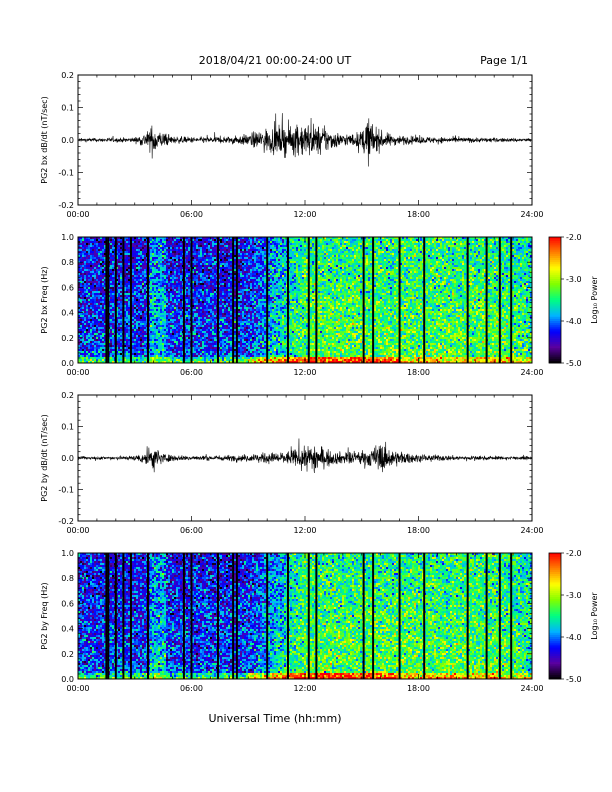  Describe the element at coordinates (44, 615) in the screenshot. I see `y-axis-label: PG2 by Freq (Hz)` at that location.